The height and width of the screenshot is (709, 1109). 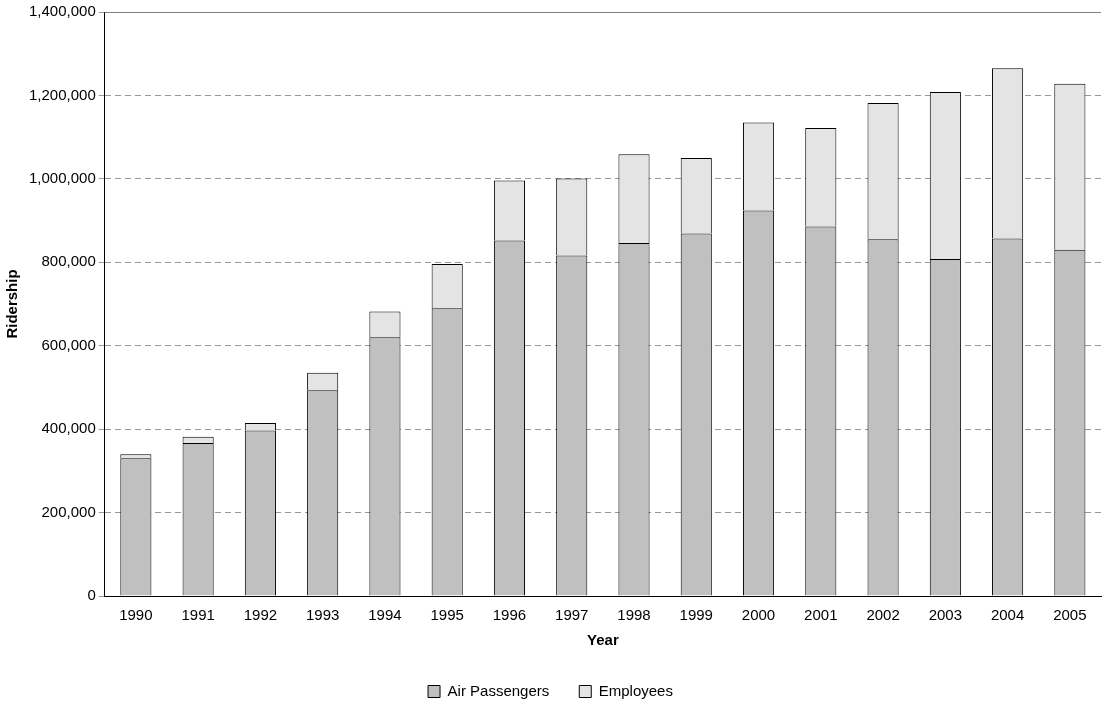 I want to click on x-tick-label: 1993, so click(x=322, y=615).